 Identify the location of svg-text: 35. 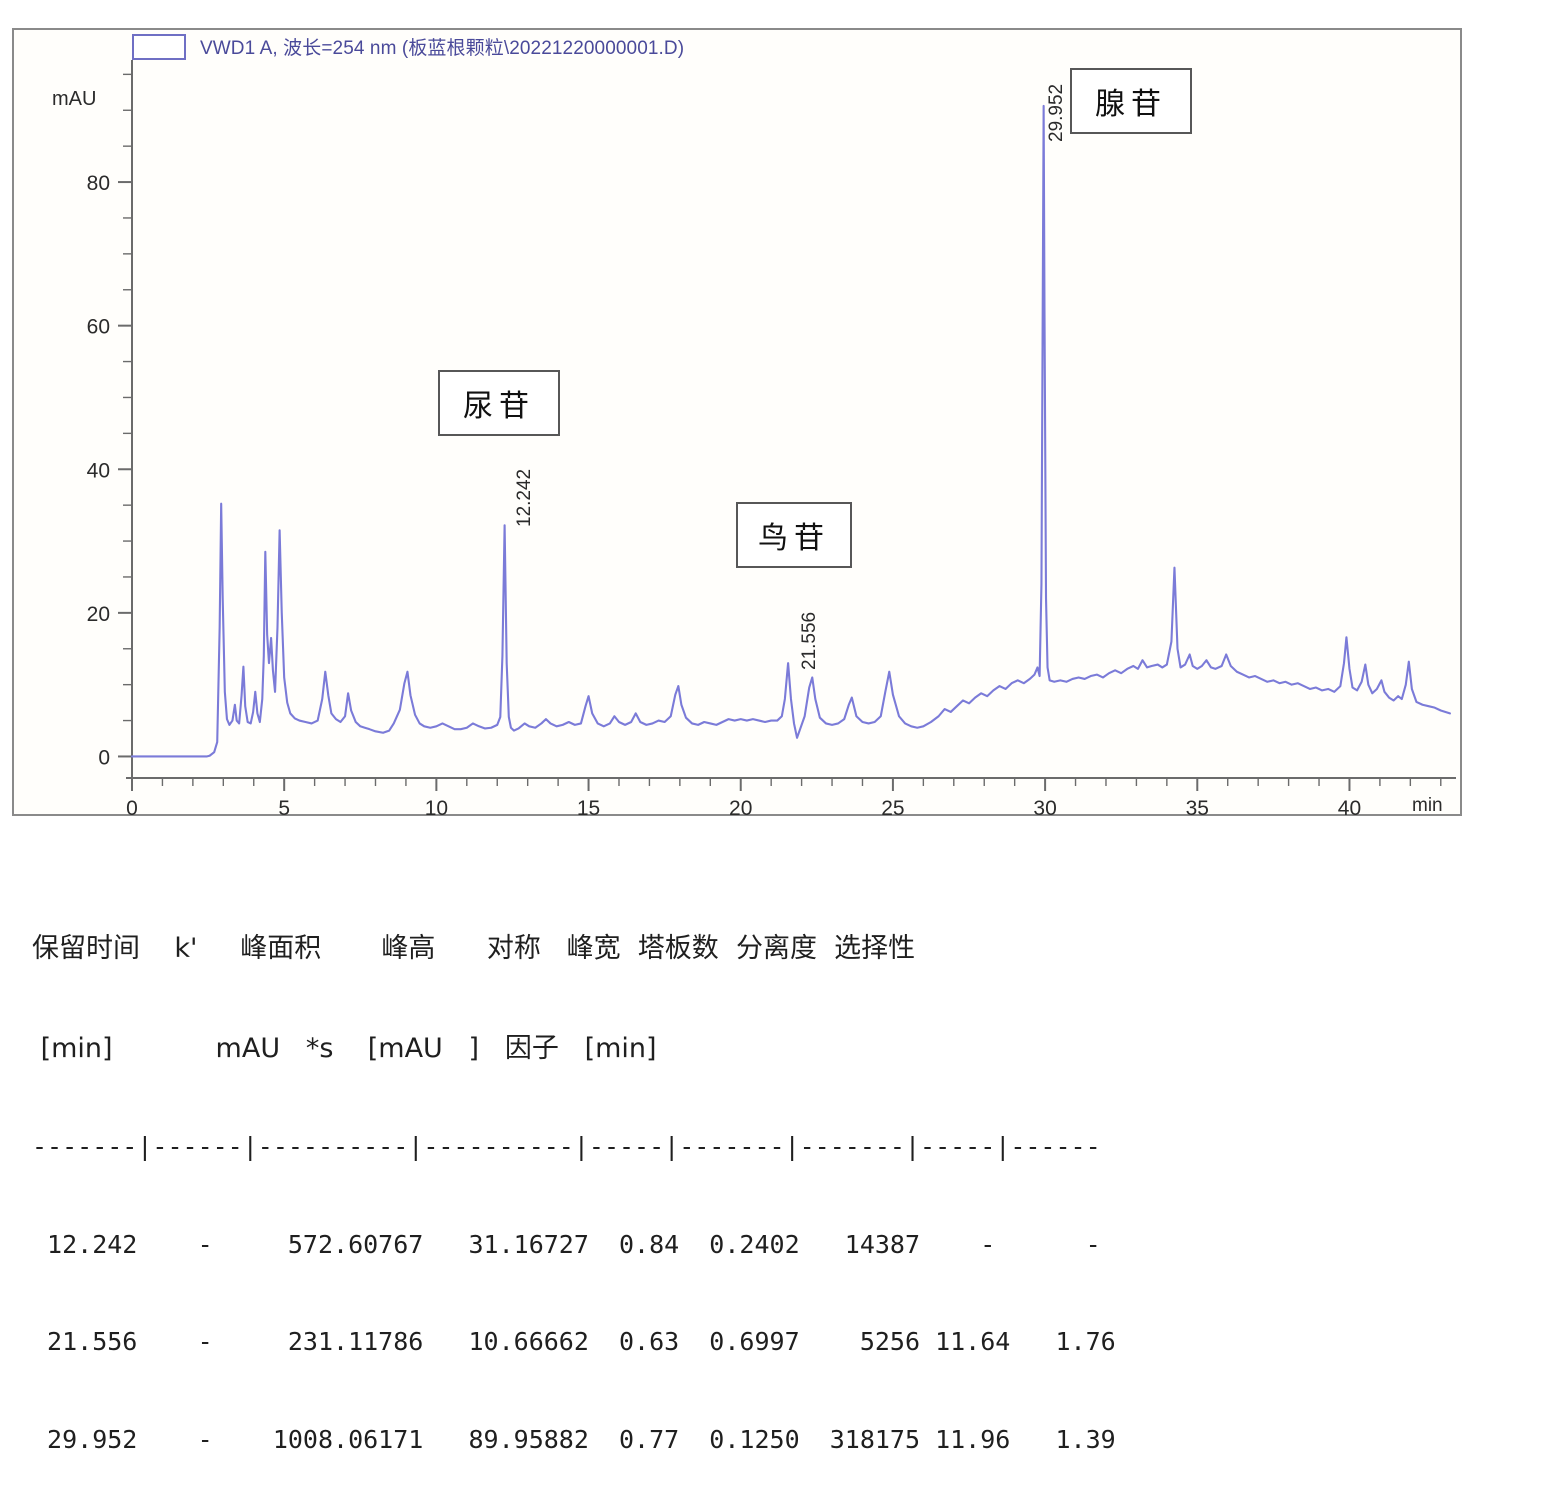
(1197, 807).